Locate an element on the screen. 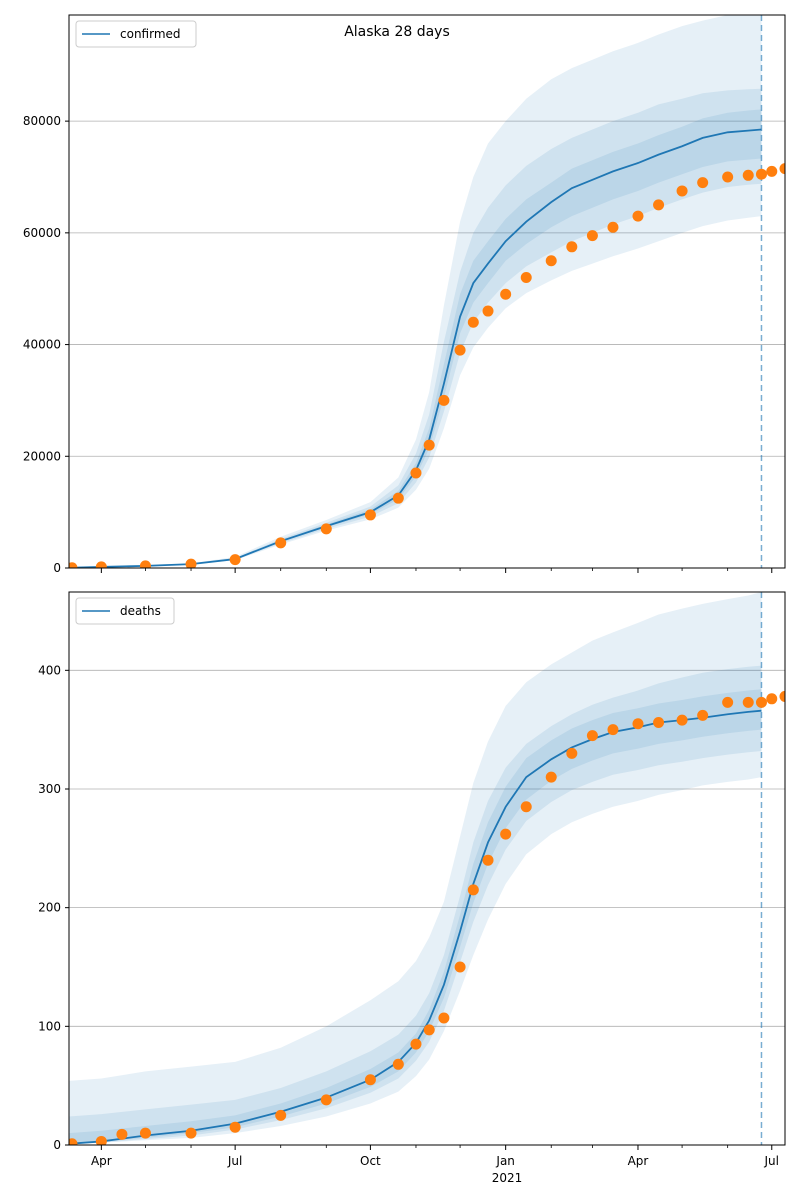 Image resolution: width=800 pixels, height=1200 pixels. legend-label: deaths is located at coordinates (140, 611).